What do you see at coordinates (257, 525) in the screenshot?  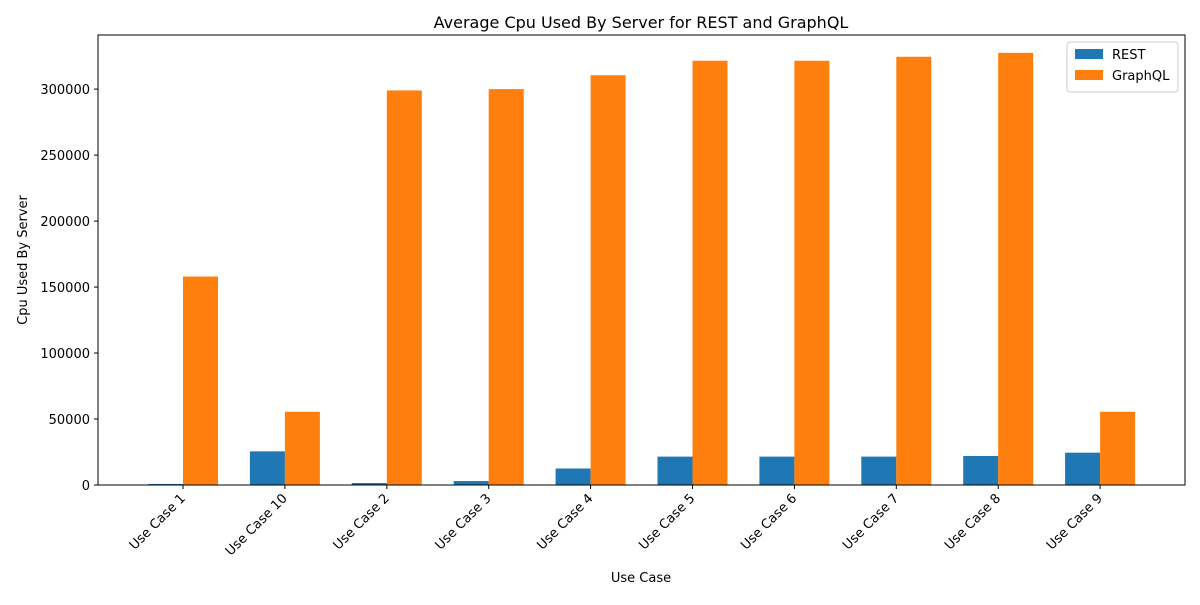 I see `x-tick-label: Use Case 10` at bounding box center [257, 525].